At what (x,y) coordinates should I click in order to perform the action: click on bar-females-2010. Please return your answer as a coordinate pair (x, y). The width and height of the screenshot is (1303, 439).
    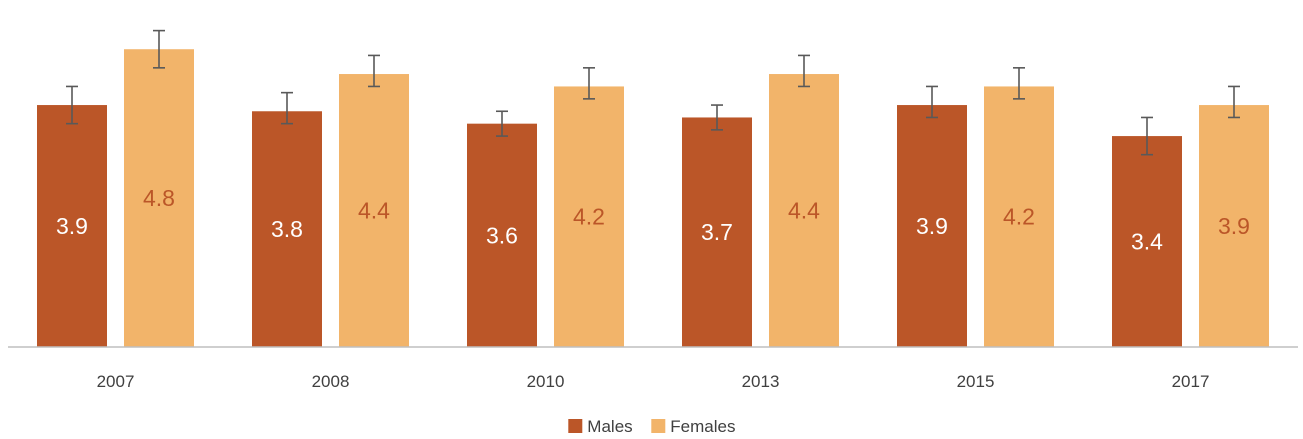
    Looking at the image, I should click on (589, 216).